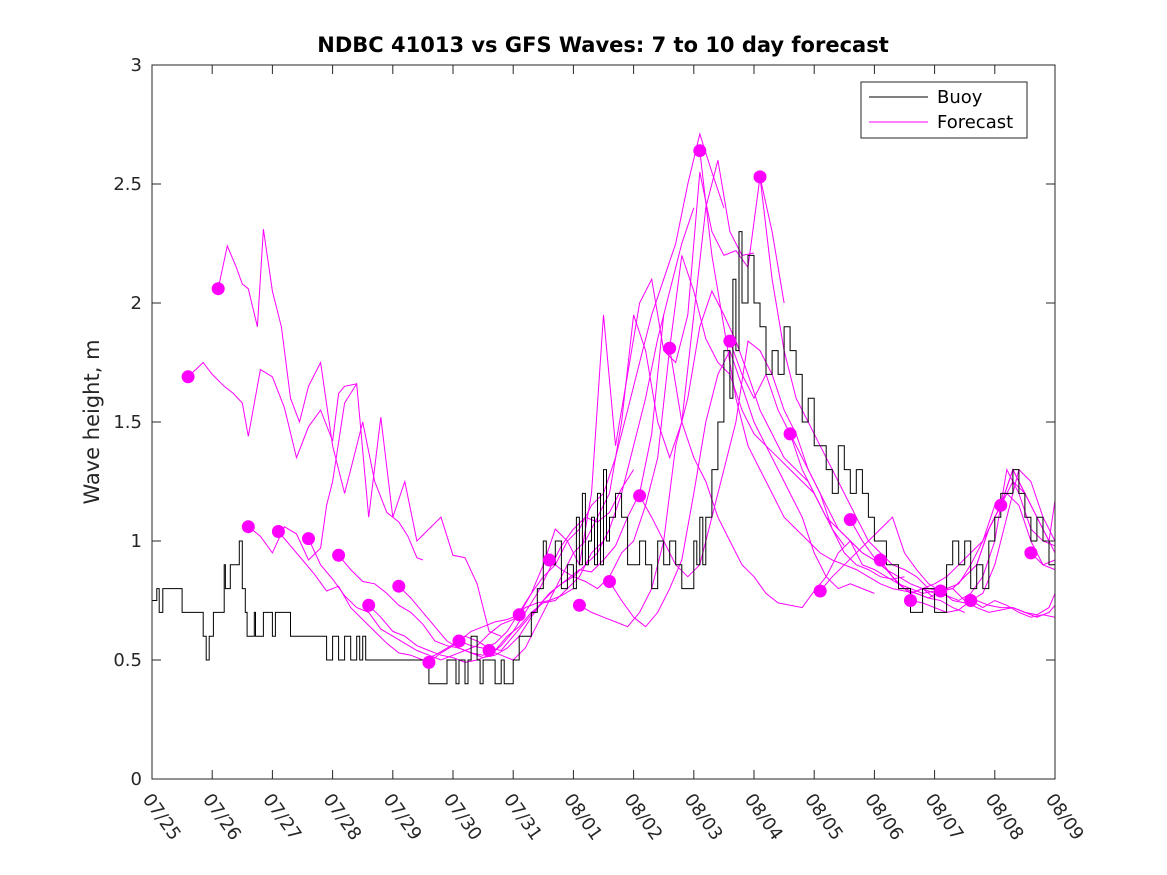 This screenshot has width=1167, height=875. Describe the element at coordinates (136, 541) in the screenshot. I see `y-tick-label: 1` at that location.